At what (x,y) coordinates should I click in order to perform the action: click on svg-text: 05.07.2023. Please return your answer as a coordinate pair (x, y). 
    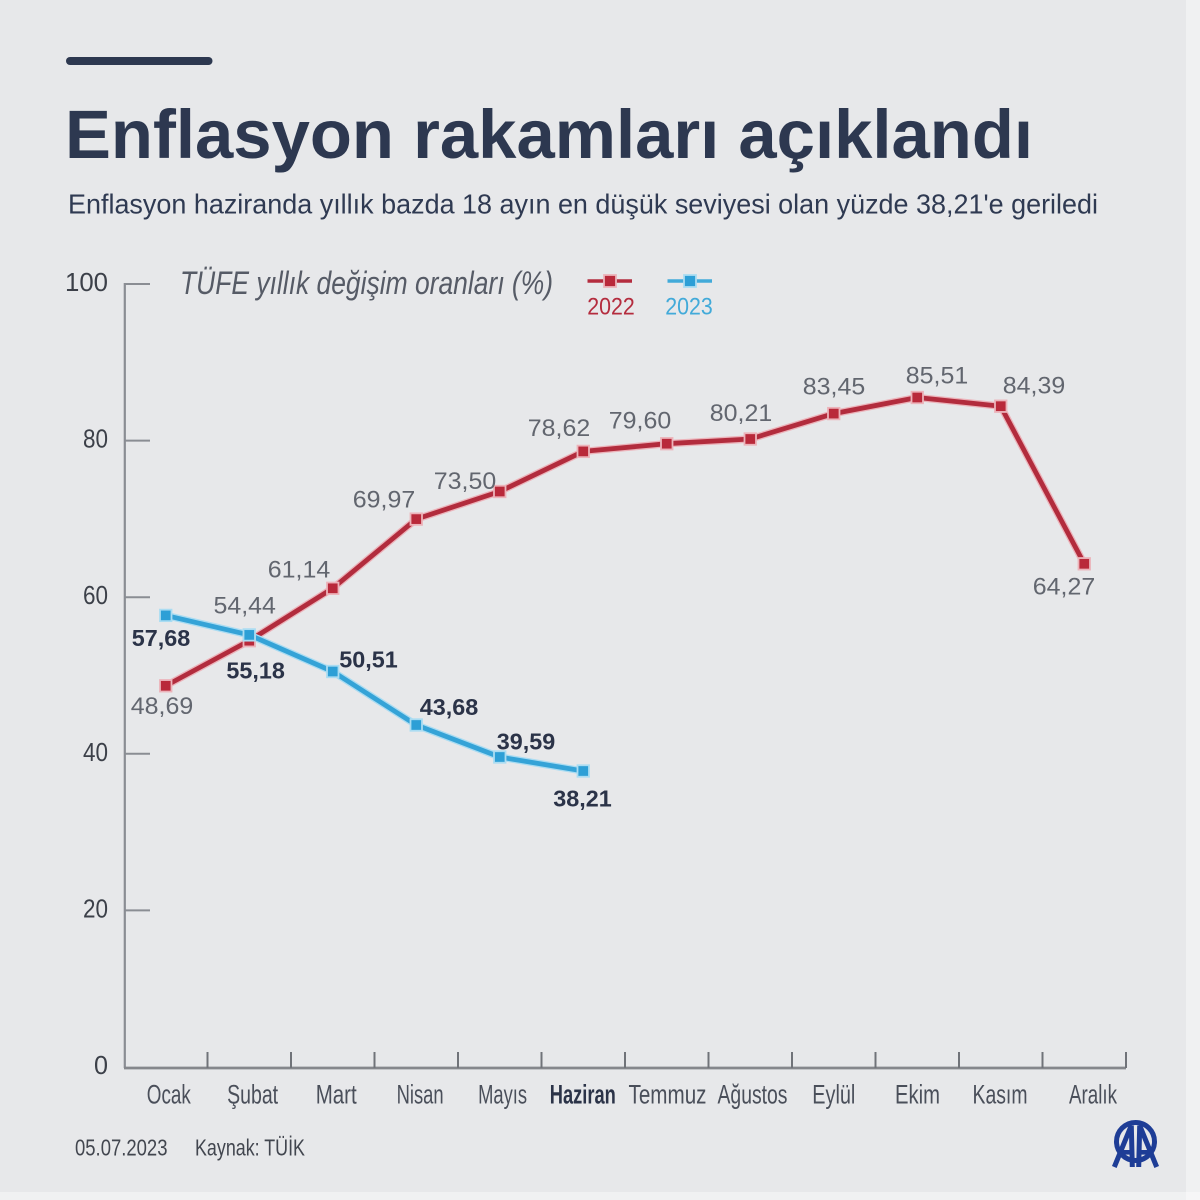
    Looking at the image, I should click on (121, 1148).